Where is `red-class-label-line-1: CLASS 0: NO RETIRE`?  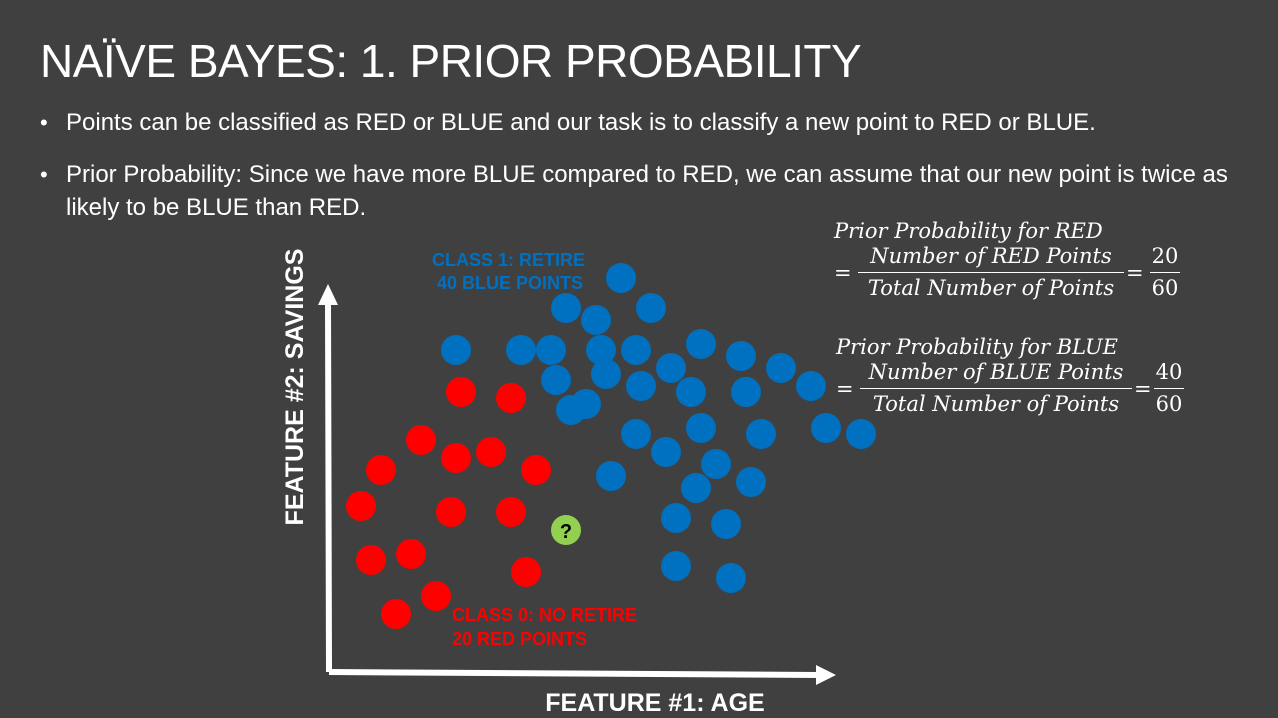
red-class-label-line-1: CLASS 0: NO RETIRE is located at coordinates (544, 615).